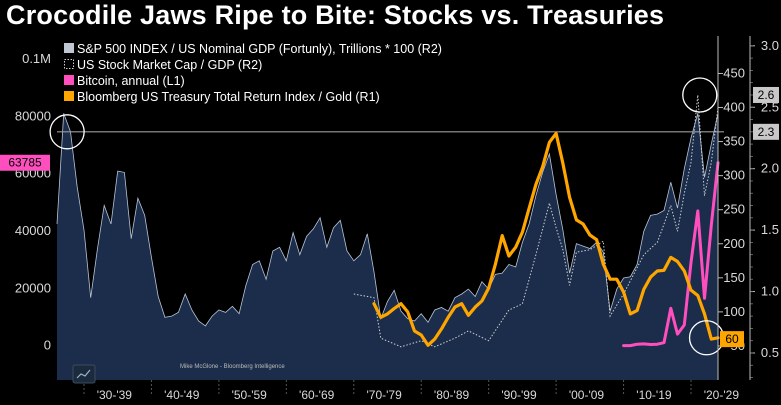  What do you see at coordinates (69, 48) in the screenshot?
I see `legend-swatch-sp500` at bounding box center [69, 48].